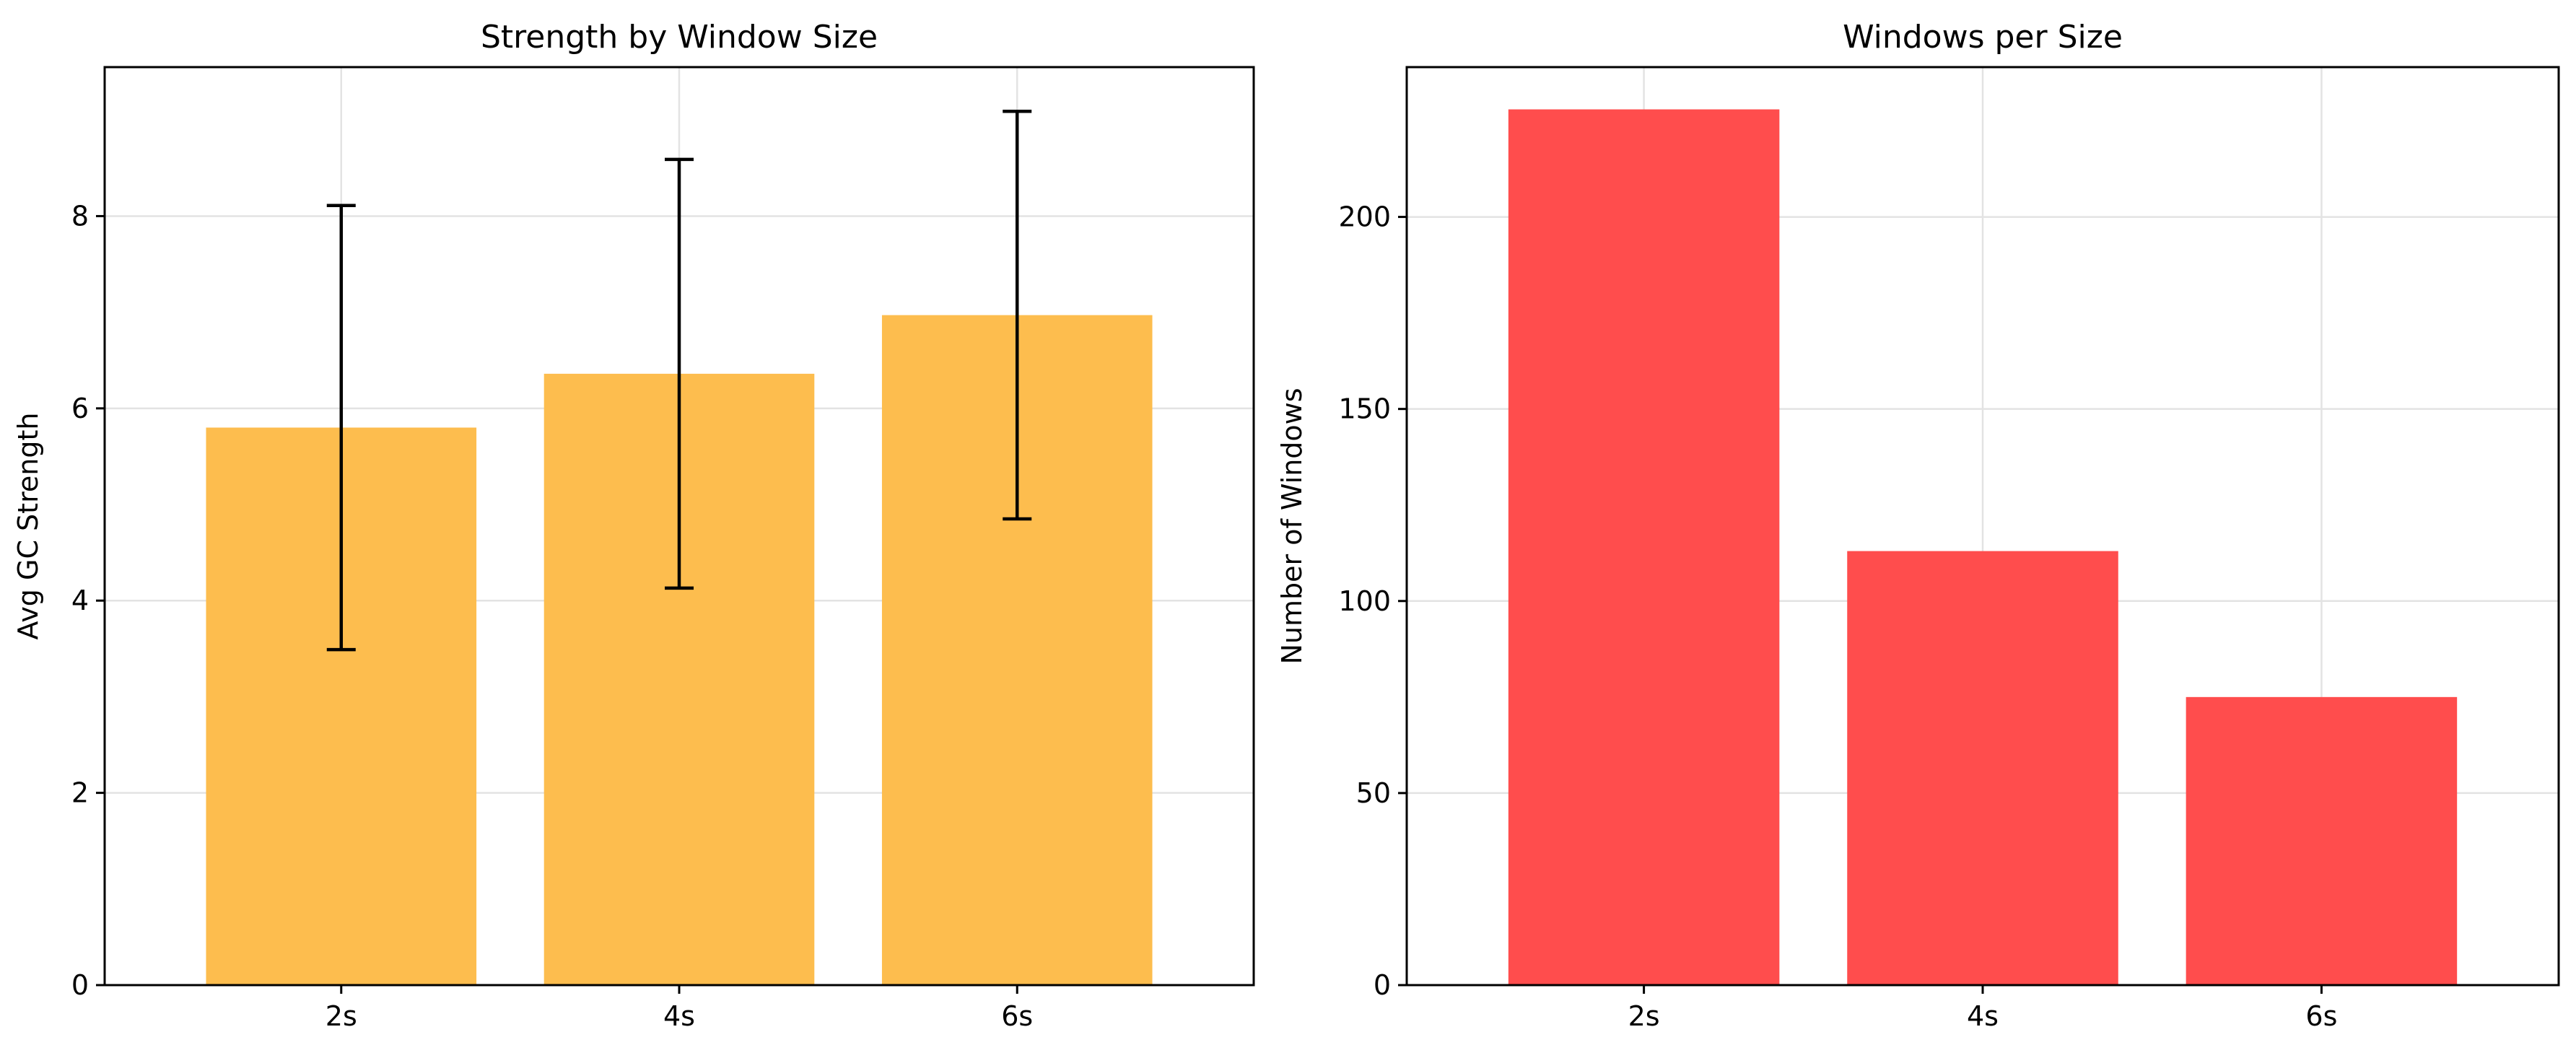 The image size is (2576, 1058). Describe the element at coordinates (1364, 601) in the screenshot. I see `y-tick-label: 100` at that location.